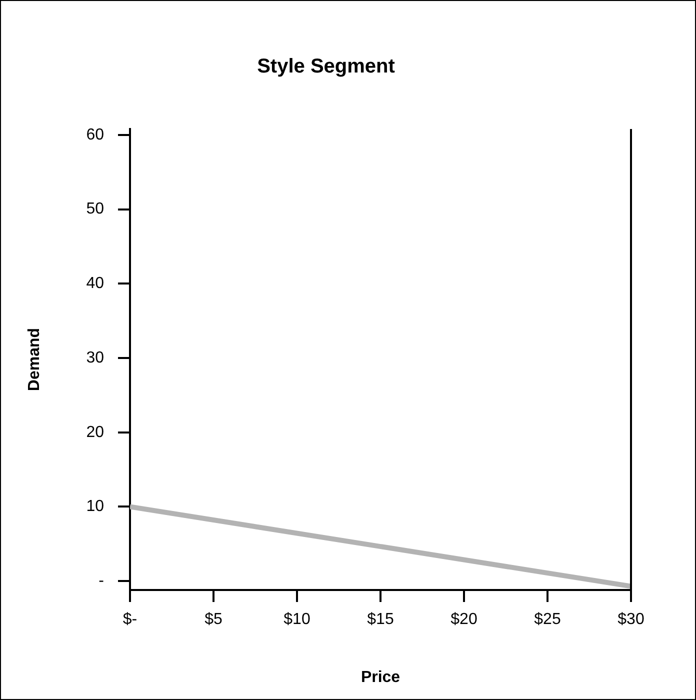 The image size is (696, 700). I want to click on y-tick-label: 40, so click(95, 283).